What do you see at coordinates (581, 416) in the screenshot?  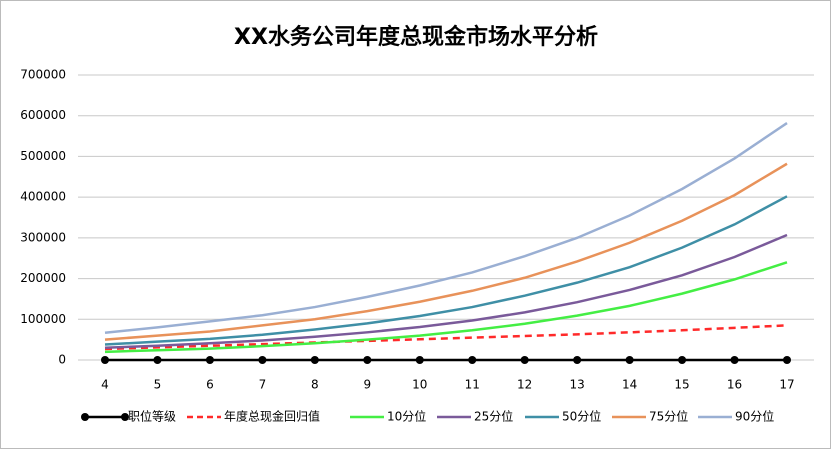 I see `legend-label: 50分位` at bounding box center [581, 416].